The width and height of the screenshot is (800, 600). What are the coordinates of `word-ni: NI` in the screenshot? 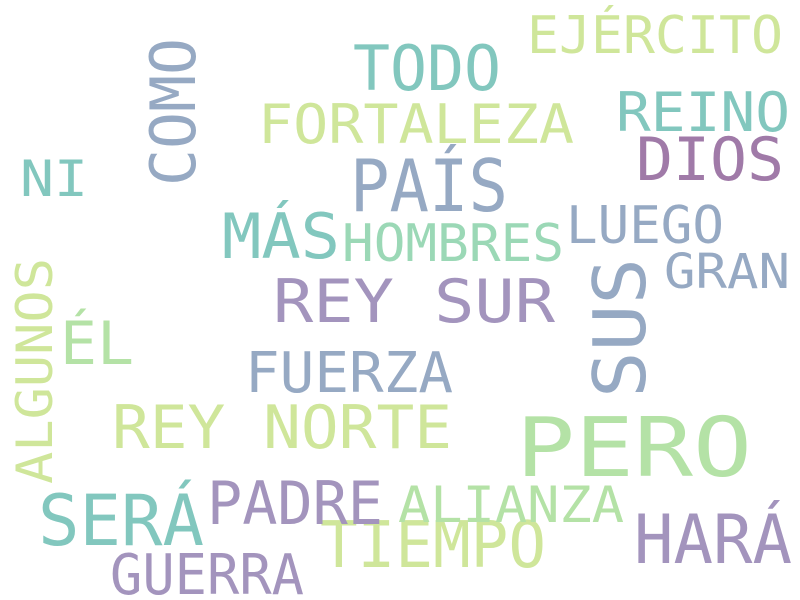 It's located at (54, 179).